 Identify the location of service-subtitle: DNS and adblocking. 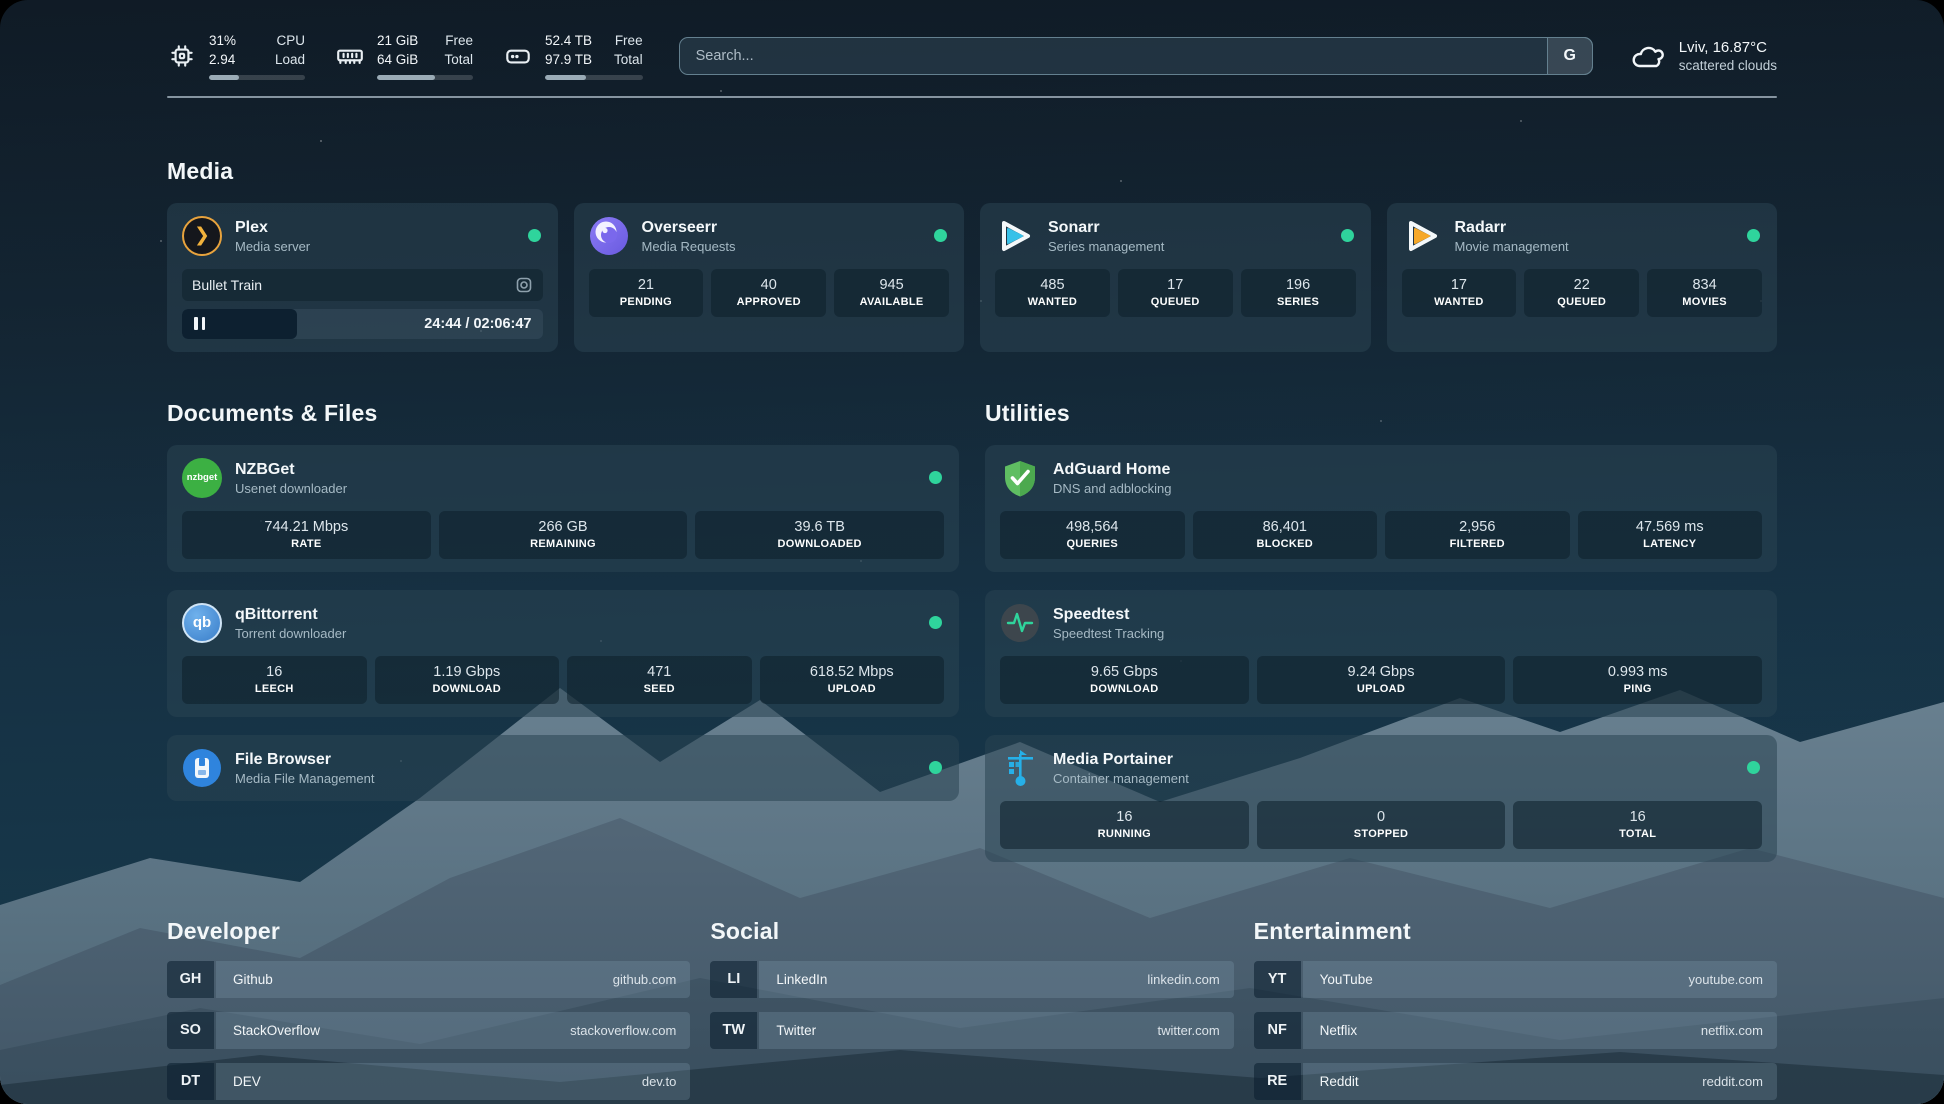
(1112, 488).